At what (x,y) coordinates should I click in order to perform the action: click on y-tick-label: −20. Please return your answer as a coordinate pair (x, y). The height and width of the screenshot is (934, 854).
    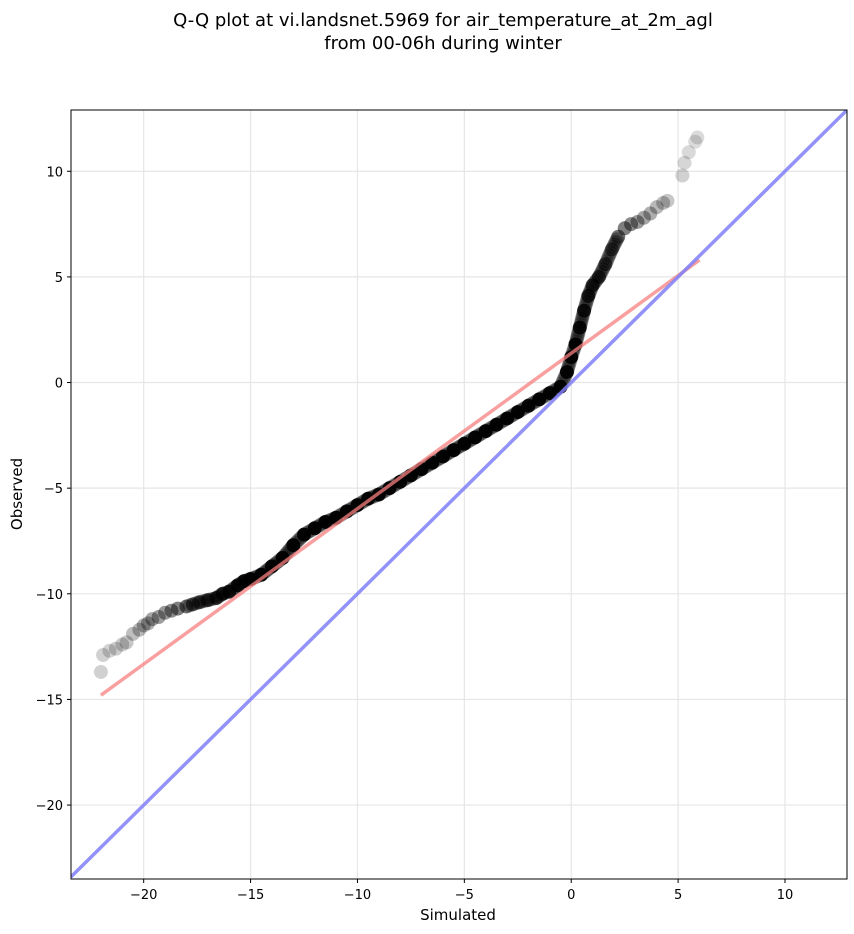
    Looking at the image, I should click on (49, 806).